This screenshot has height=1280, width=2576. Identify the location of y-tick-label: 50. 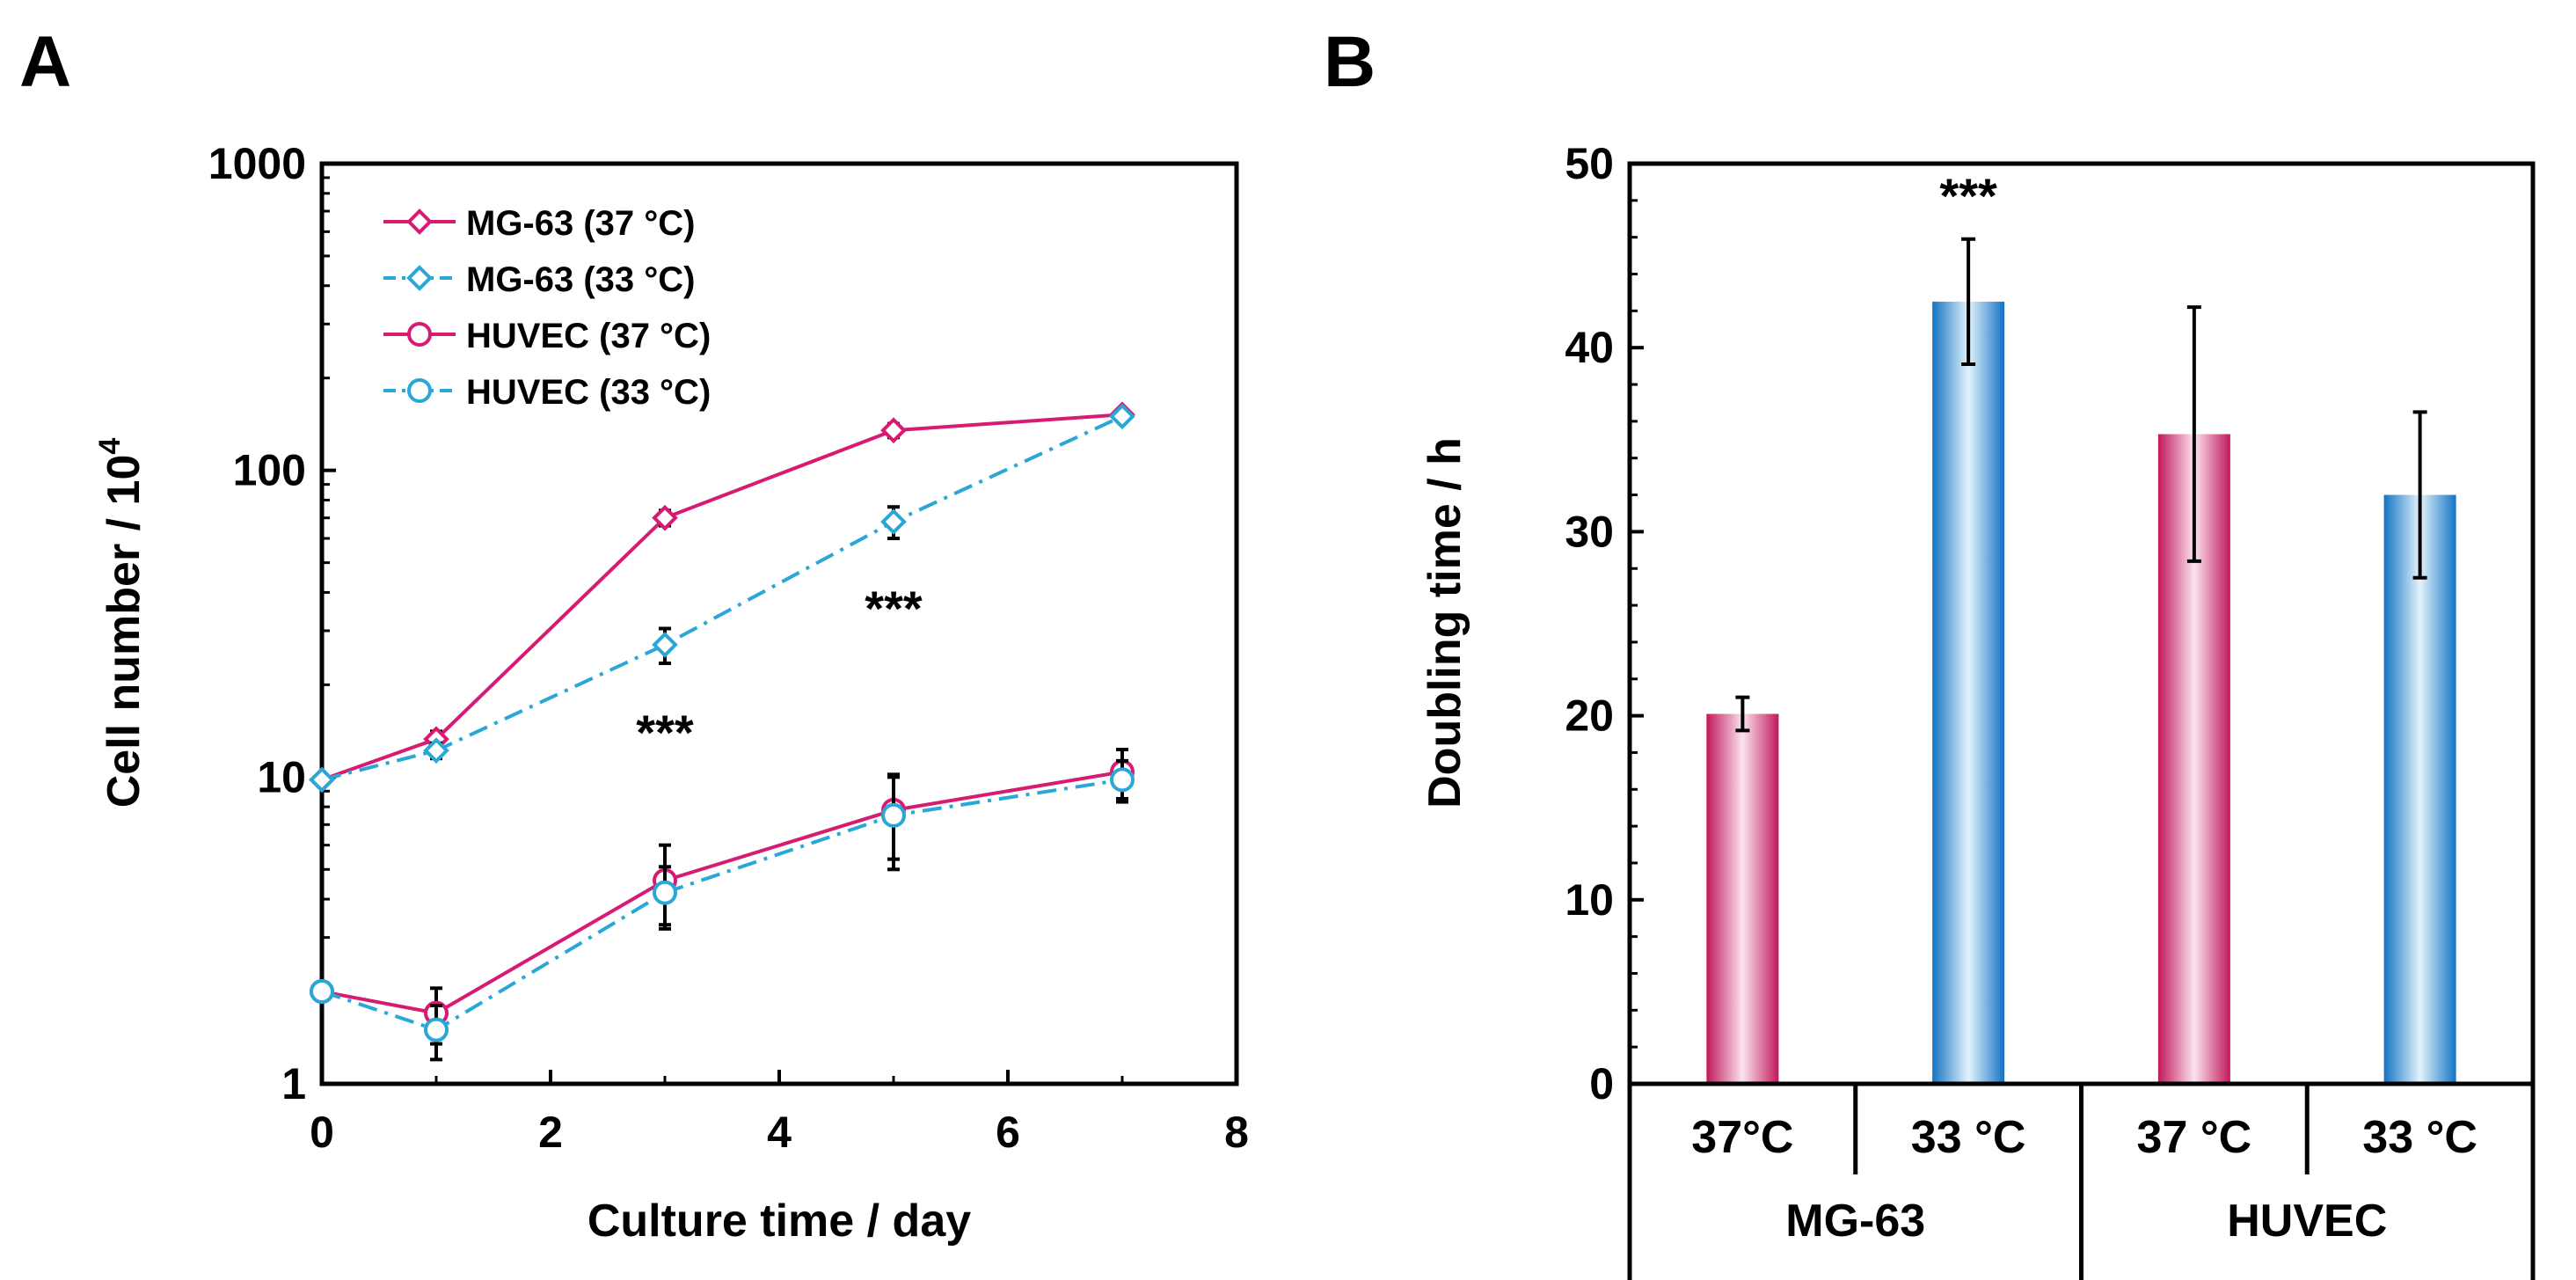
(1589, 163).